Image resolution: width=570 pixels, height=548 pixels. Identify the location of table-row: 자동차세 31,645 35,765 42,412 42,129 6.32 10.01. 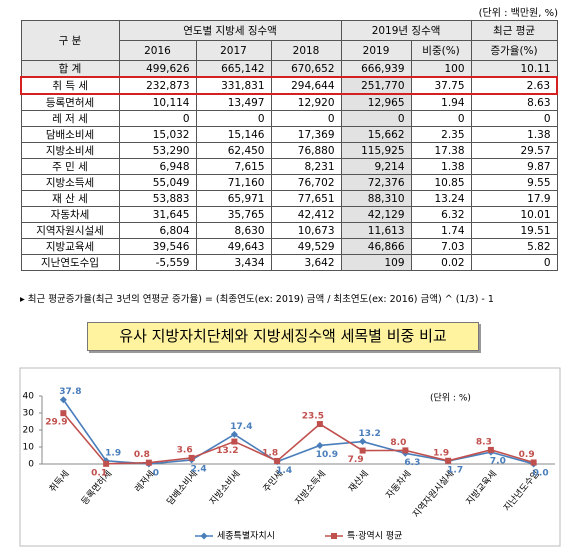
(289, 214).